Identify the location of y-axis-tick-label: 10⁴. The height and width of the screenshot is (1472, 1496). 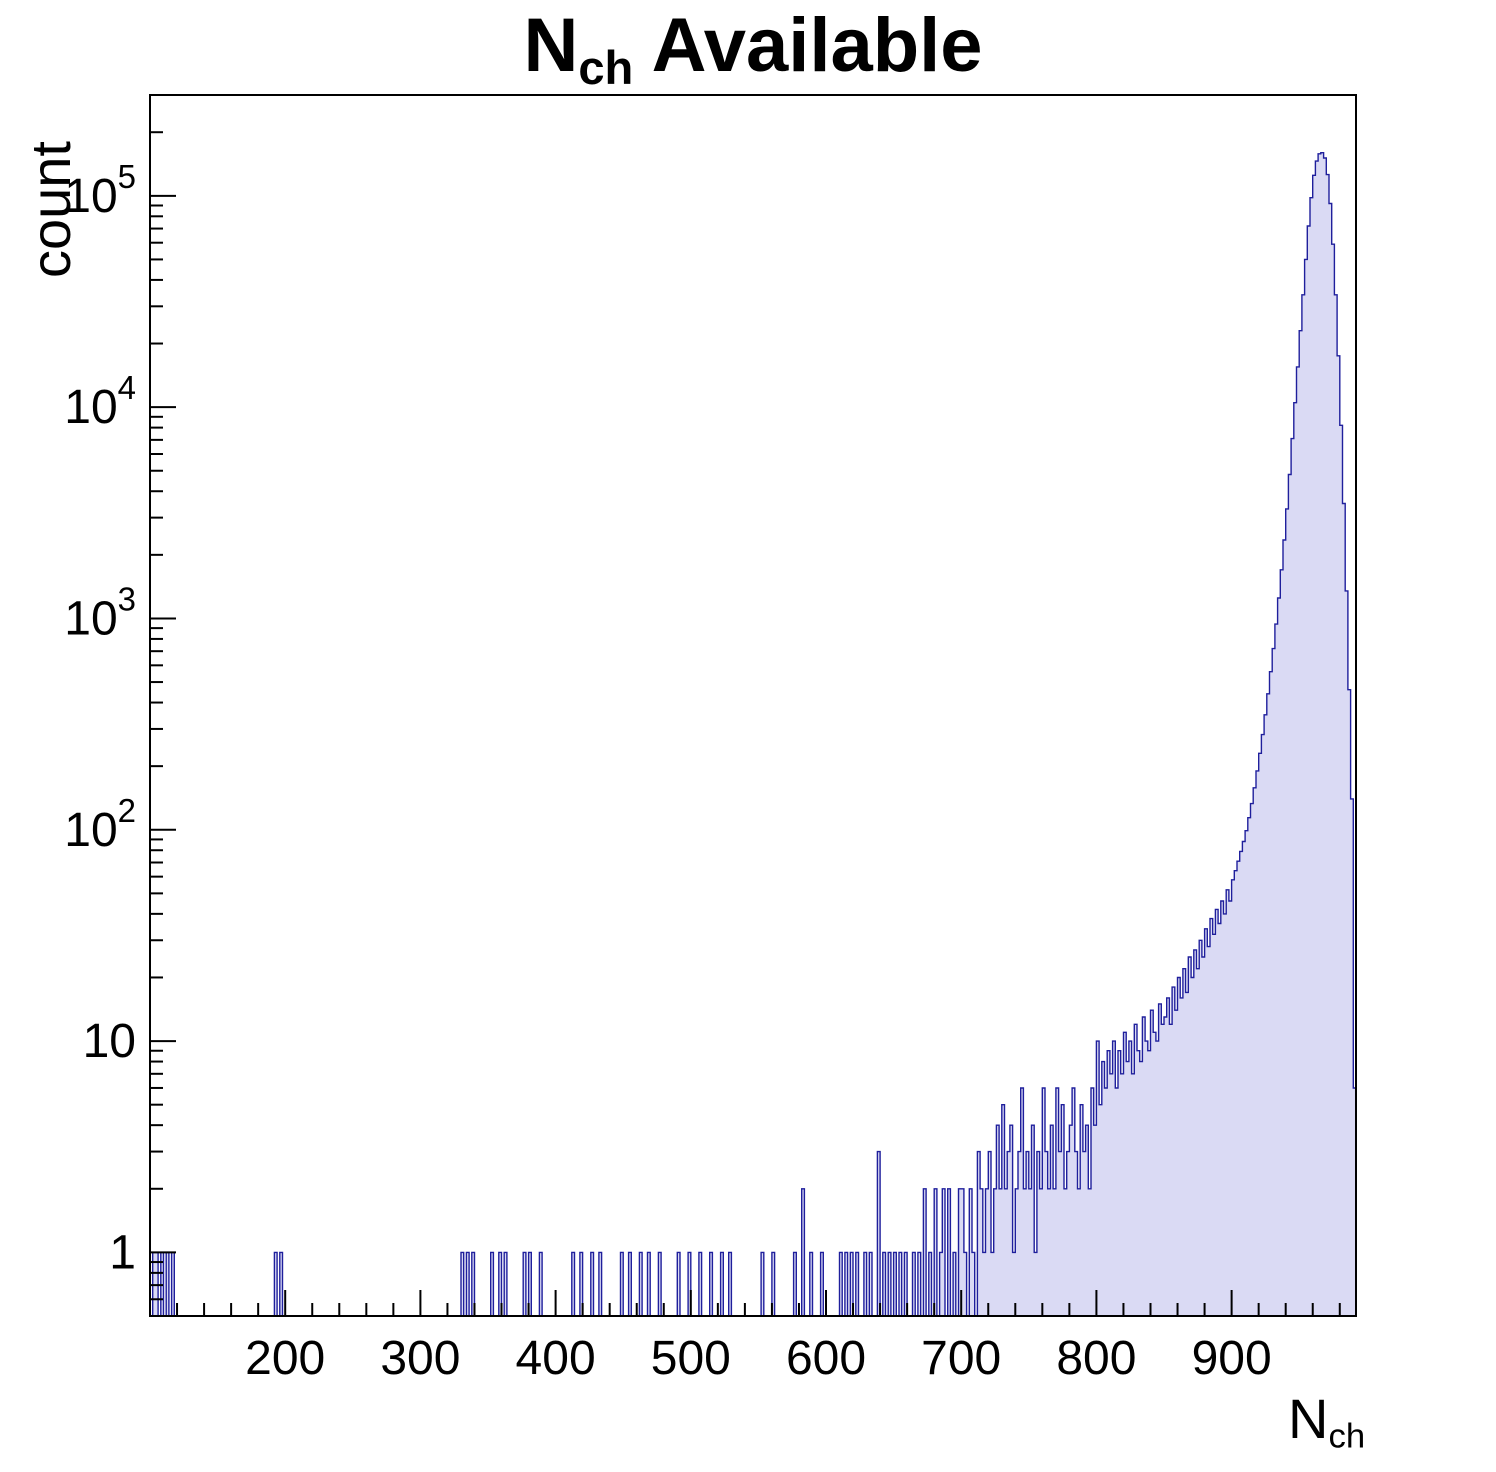
(100, 401).